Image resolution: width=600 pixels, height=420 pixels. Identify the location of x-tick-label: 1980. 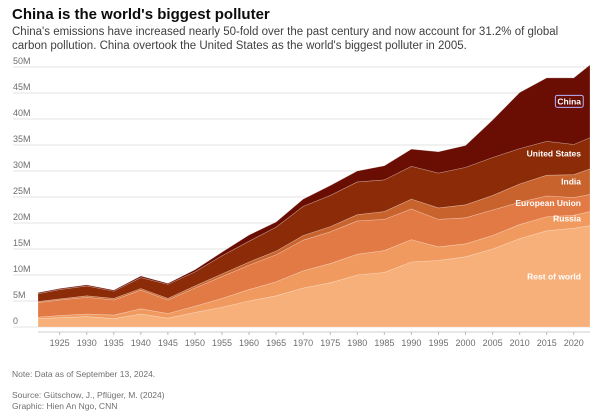
(357, 343).